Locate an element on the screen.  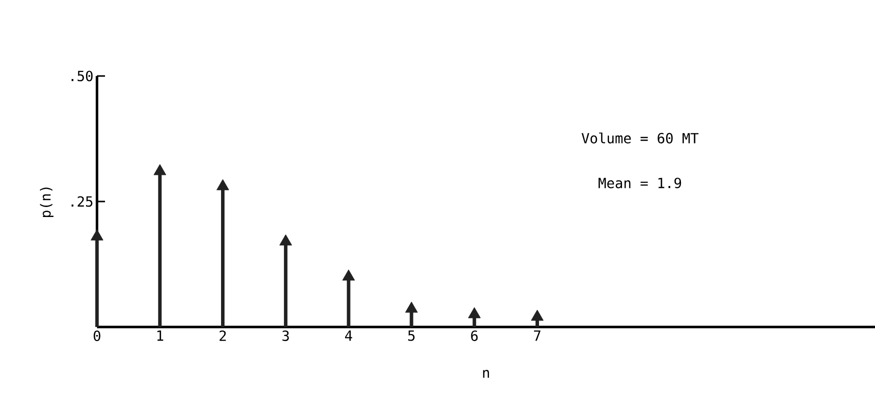
y-axis-title: p(n) is located at coordinates (47, 202).